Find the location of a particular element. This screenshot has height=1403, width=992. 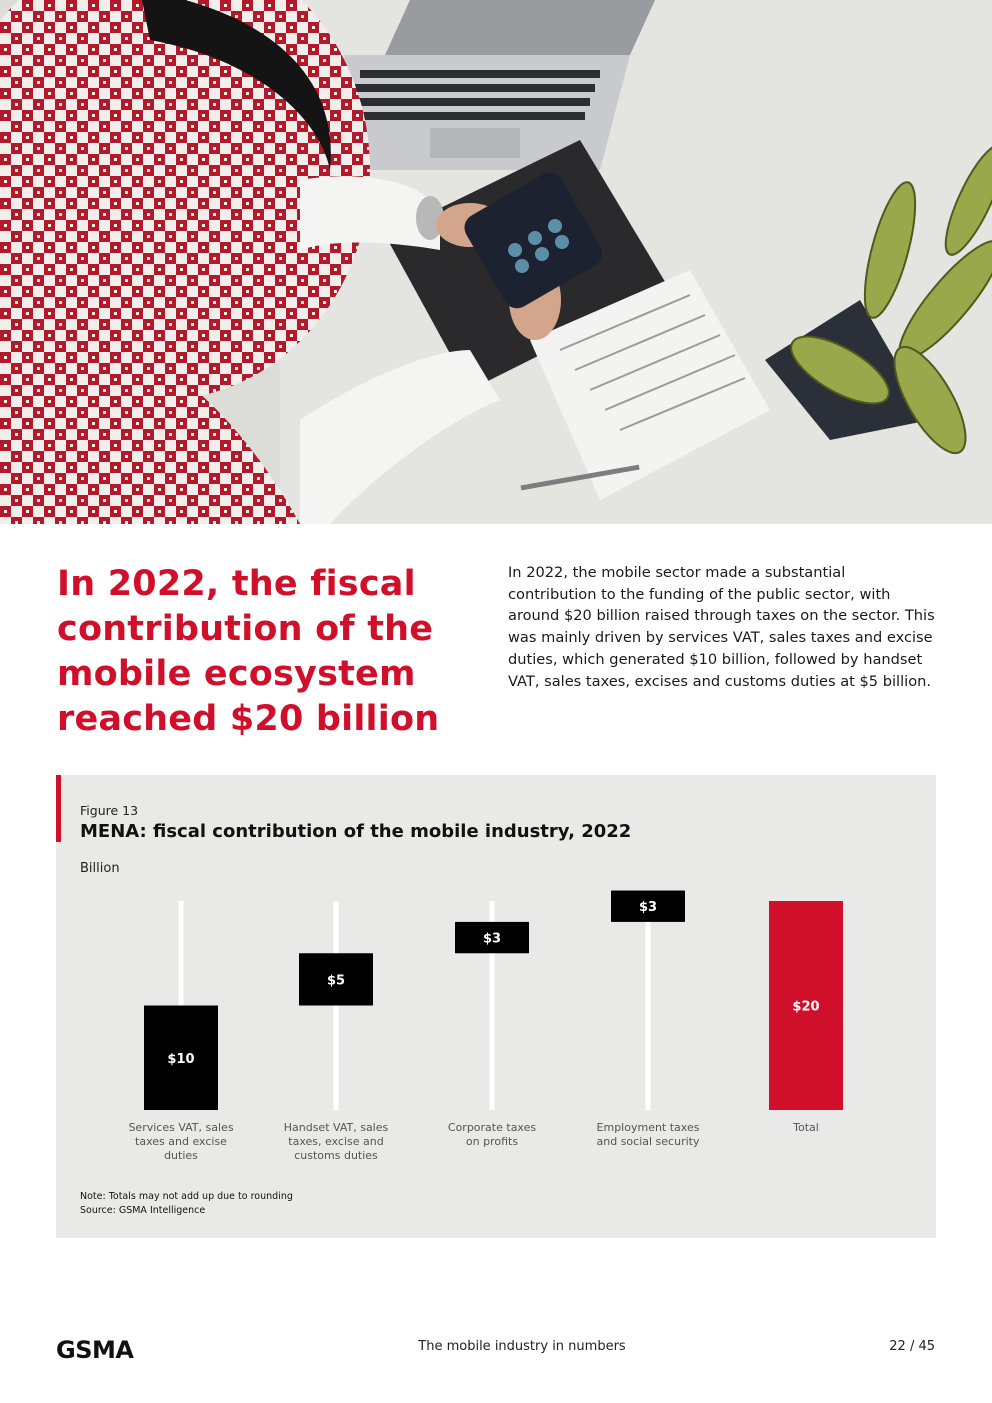

data-label-4: $3 is located at coordinates (648, 907).